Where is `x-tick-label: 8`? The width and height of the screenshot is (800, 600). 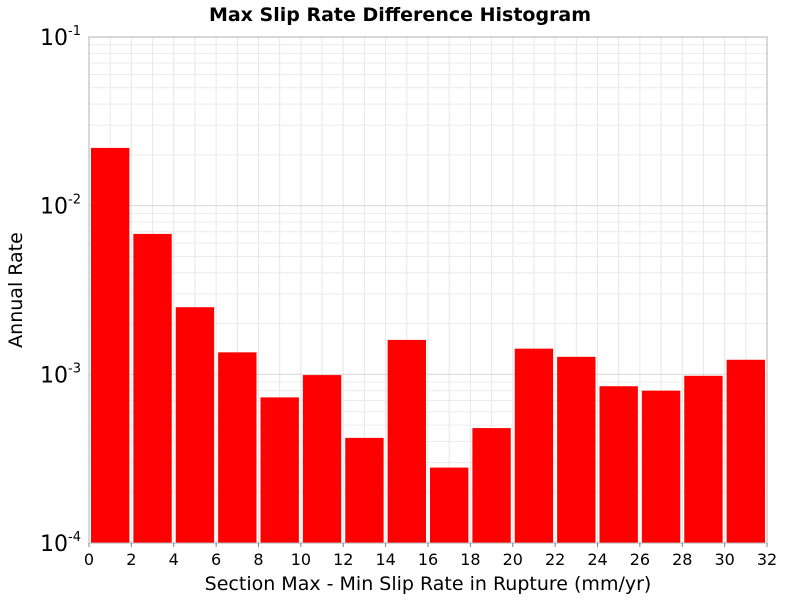
x-tick-label: 8 is located at coordinates (258, 559).